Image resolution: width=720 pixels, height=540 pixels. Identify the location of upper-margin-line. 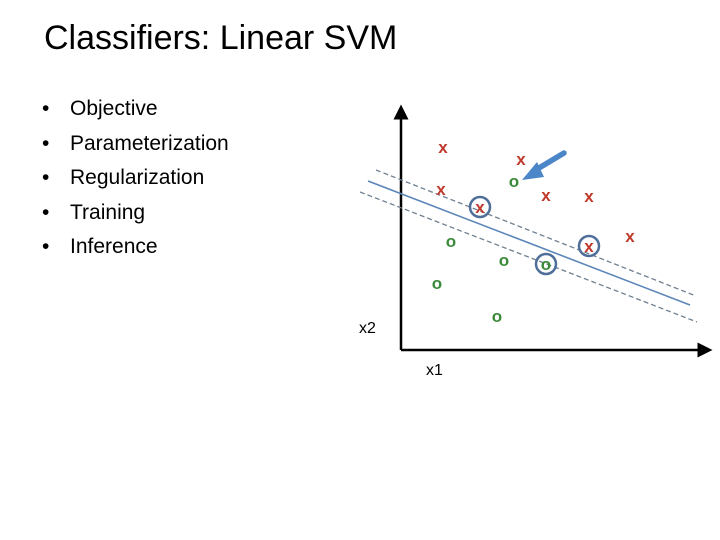
(536, 233).